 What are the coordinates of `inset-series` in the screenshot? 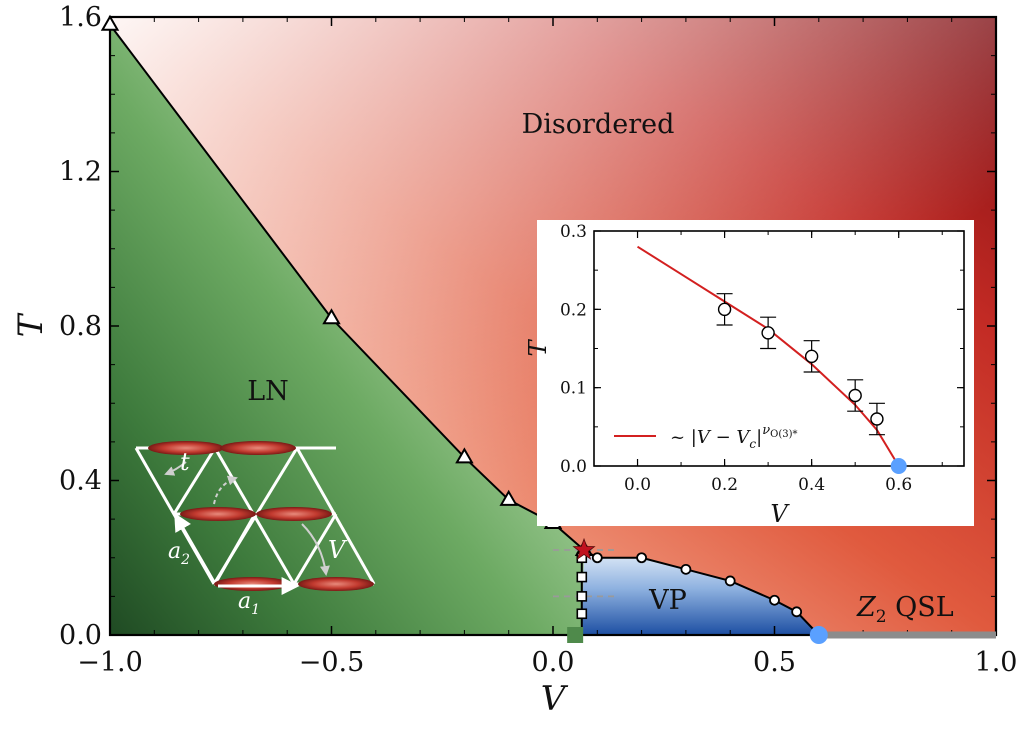 It's located at (771, 359).